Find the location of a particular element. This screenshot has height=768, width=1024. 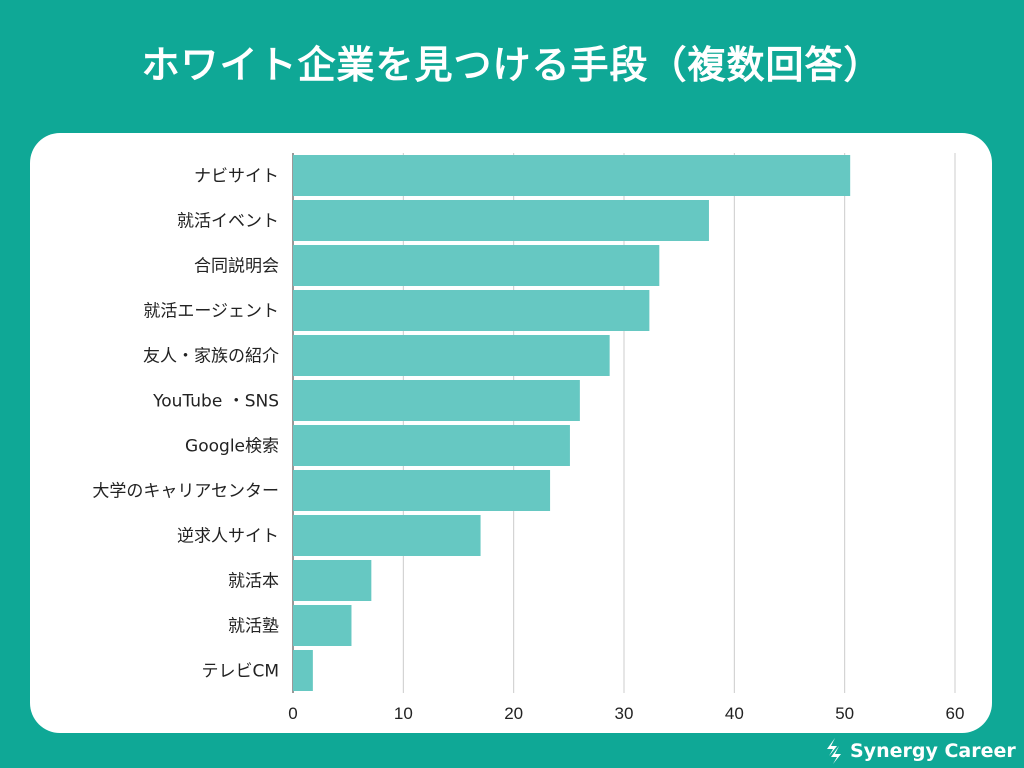

category-label: テレビCM is located at coordinates (240, 672).